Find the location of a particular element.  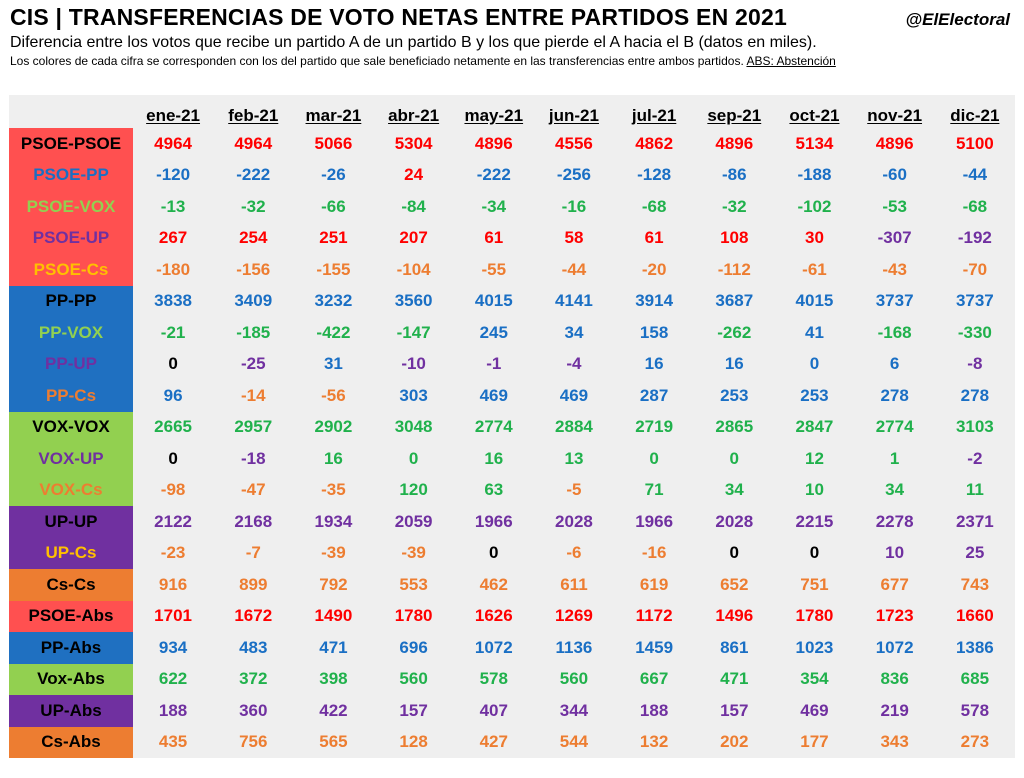

value-cell: -21 is located at coordinates (173, 333).